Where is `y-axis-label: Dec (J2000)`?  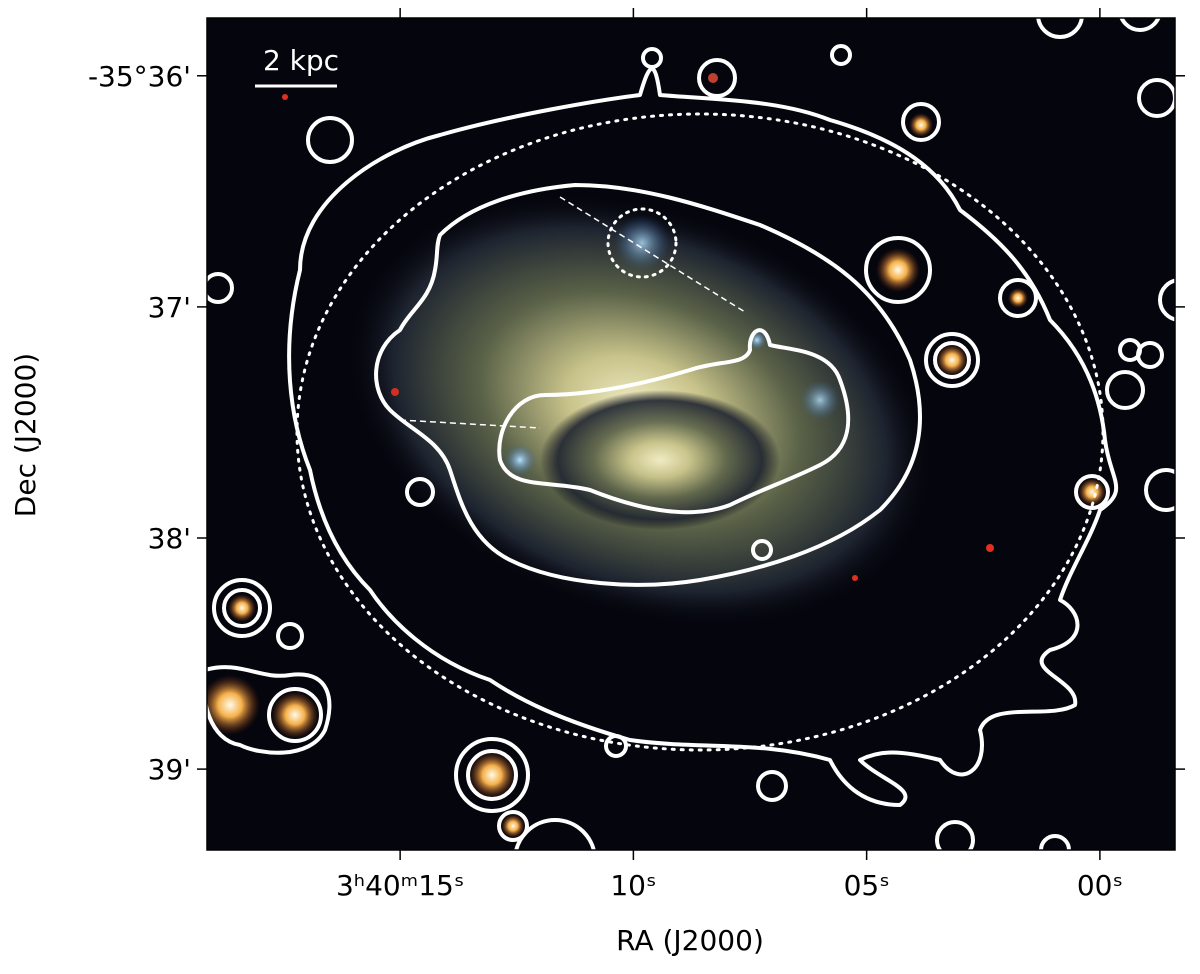
y-axis-label: Dec (J2000) is located at coordinates (25, 435).